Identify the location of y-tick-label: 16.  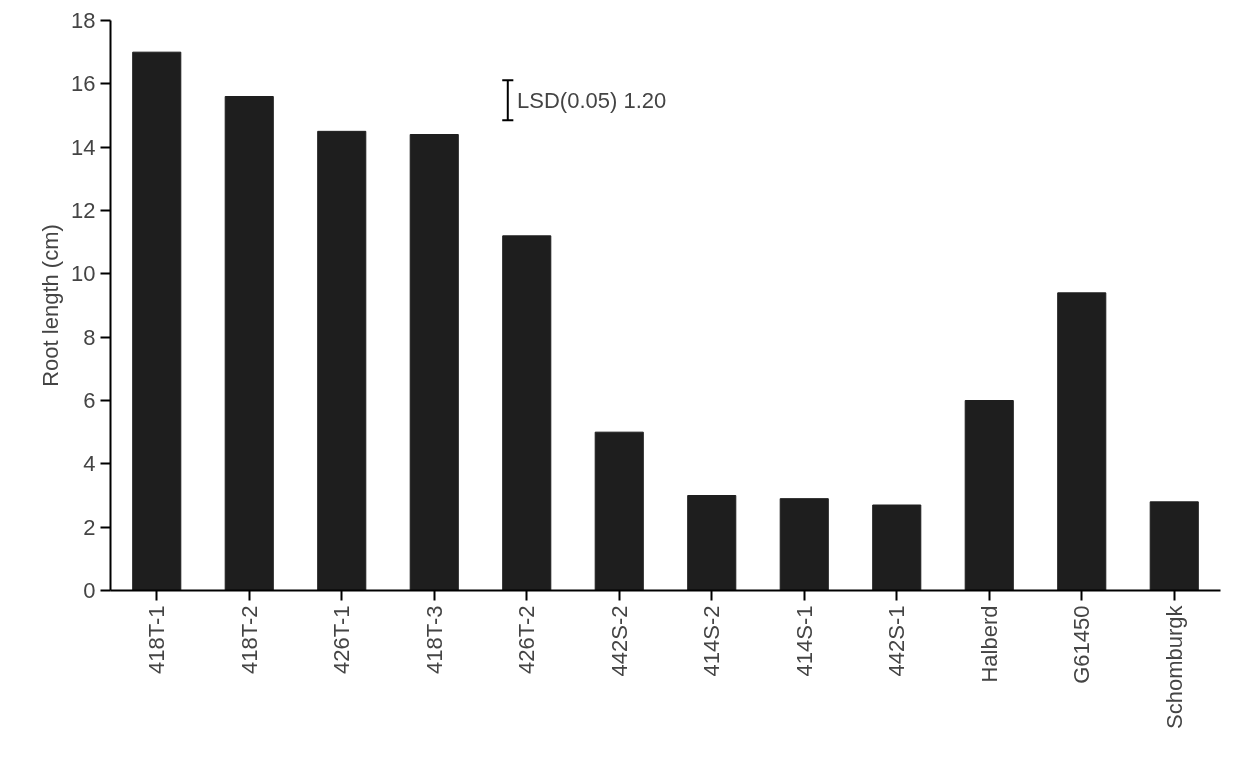
(83, 84).